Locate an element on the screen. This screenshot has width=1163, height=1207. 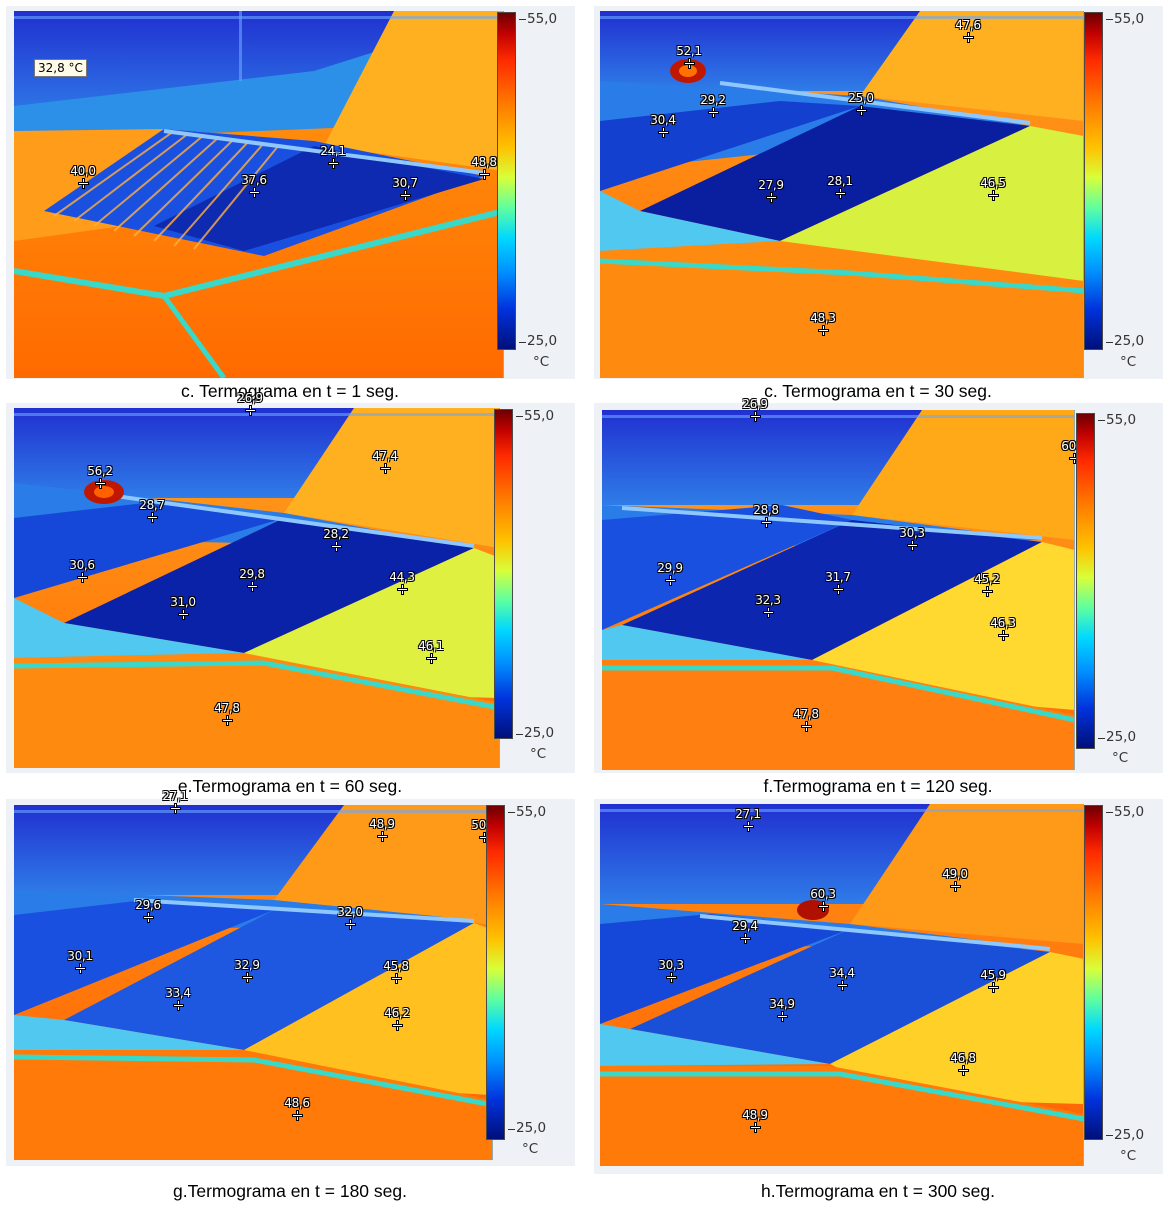
figure-caption: e.Termograma en t = 60 seg. is located at coordinates (290, 786).